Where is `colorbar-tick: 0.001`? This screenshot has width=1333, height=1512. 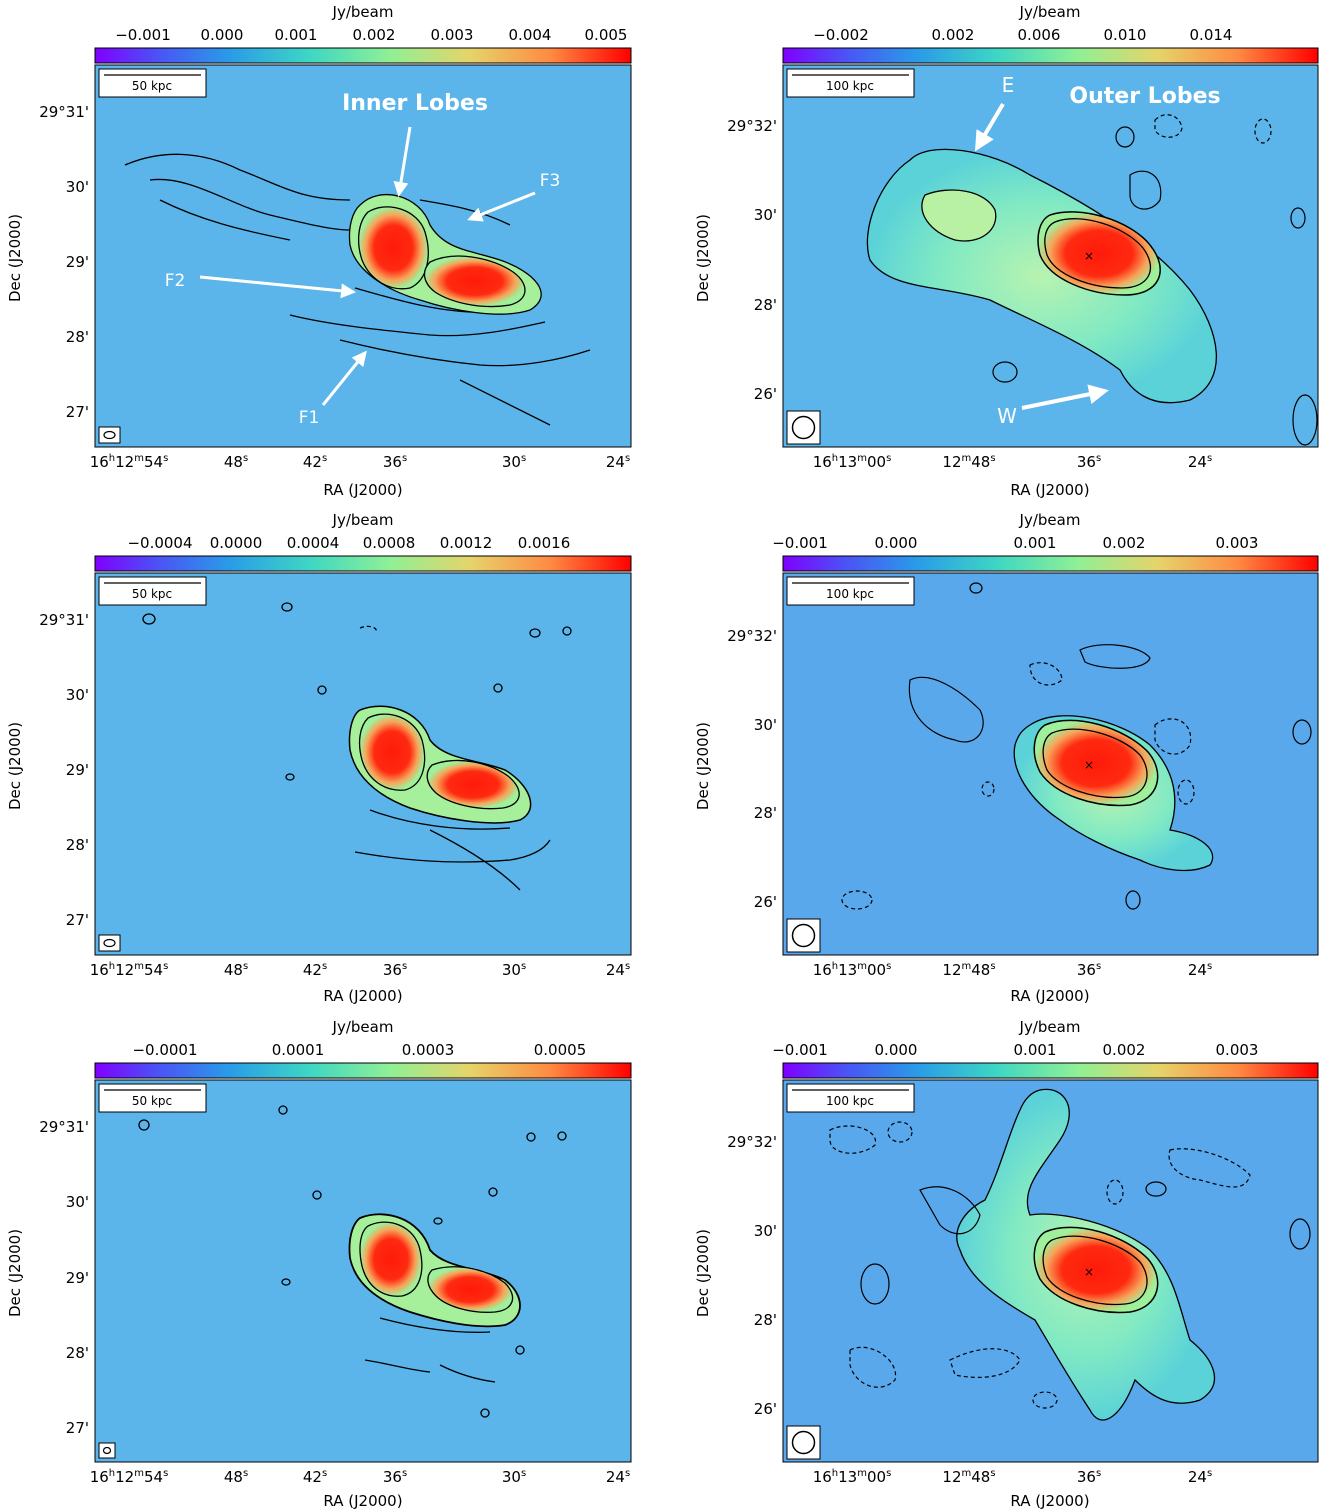
colorbar-tick: 0.001 is located at coordinates (296, 35).